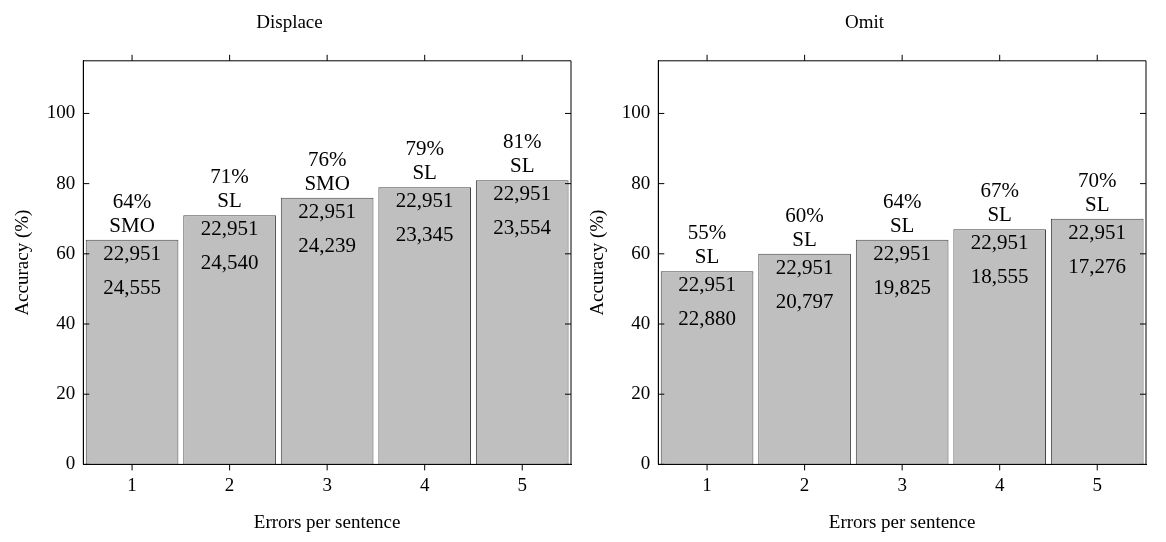 This screenshot has height=542, width=1166. What do you see at coordinates (229, 188) in the screenshot?
I see `data-label: 71% SL` at bounding box center [229, 188].